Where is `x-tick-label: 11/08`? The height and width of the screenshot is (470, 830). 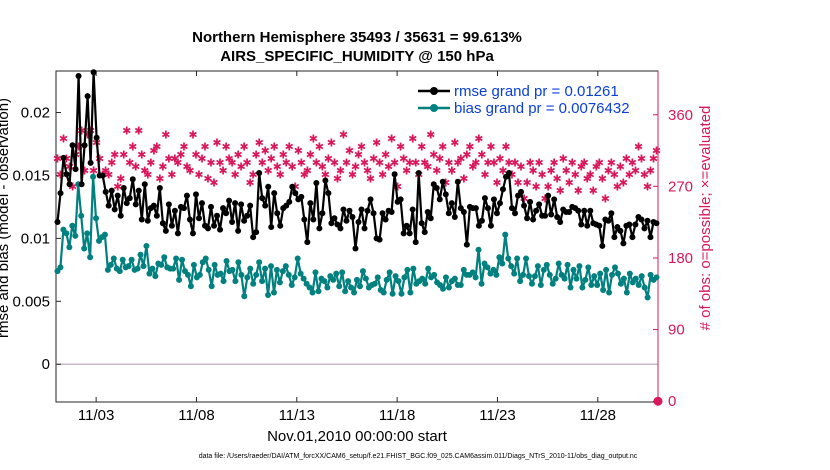 x-tick-label: 11/08 is located at coordinates (196, 415).